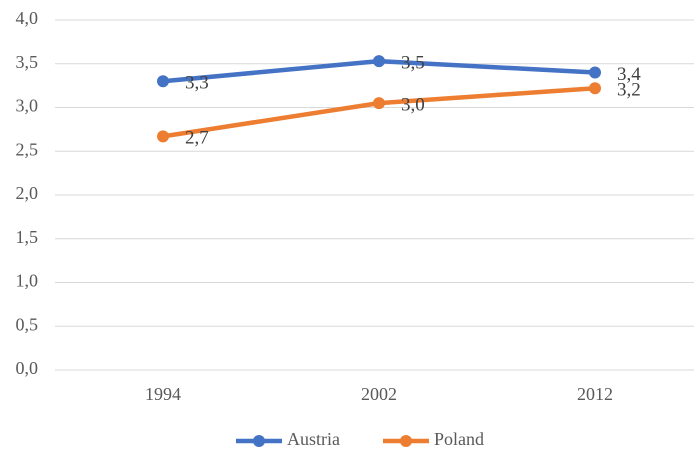 This screenshot has width=694, height=454. Describe the element at coordinates (379, 394) in the screenshot. I see `x-tick-label: 2002` at that location.